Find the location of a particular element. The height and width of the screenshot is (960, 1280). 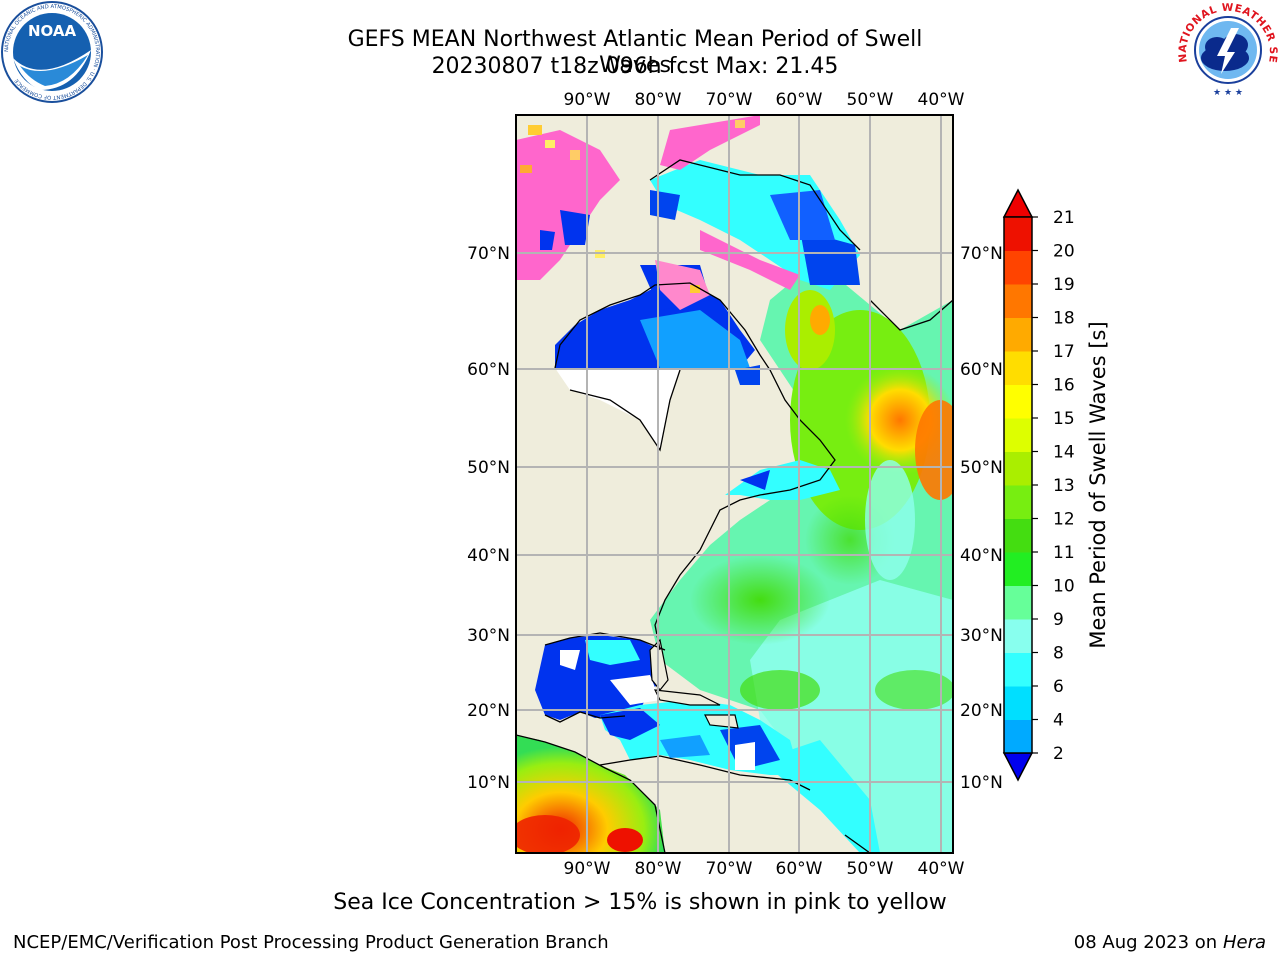

noaa-logo-text: NOAA is located at coordinates (52, 31).